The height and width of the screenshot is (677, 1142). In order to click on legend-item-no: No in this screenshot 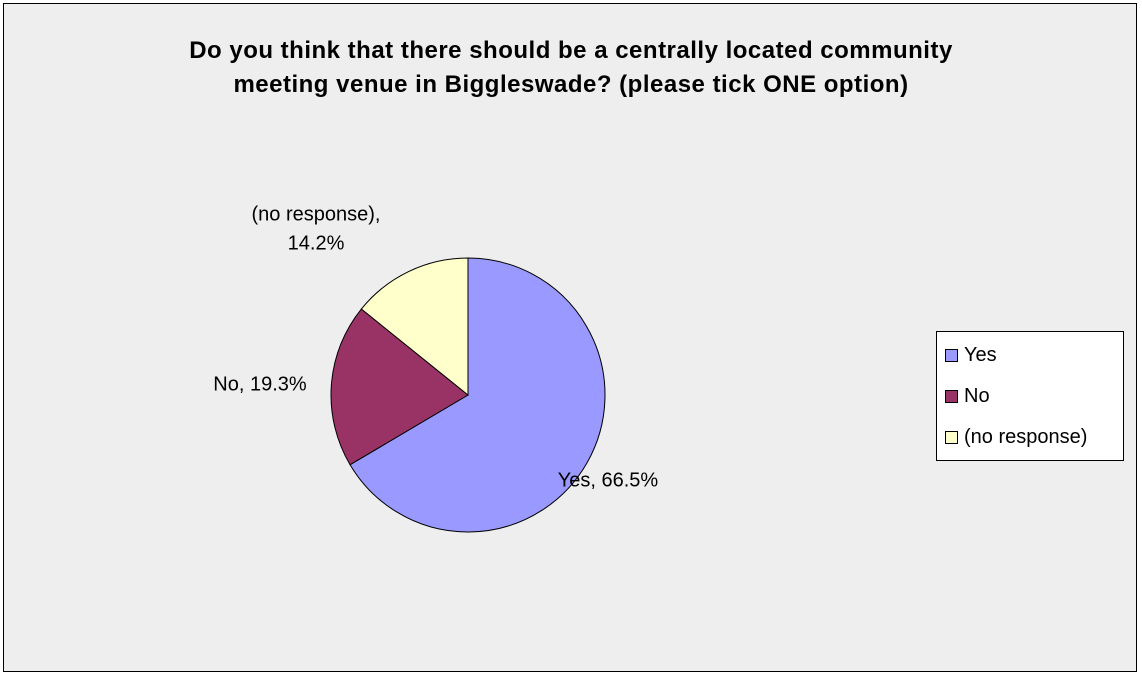, I will do `click(967, 396)`.